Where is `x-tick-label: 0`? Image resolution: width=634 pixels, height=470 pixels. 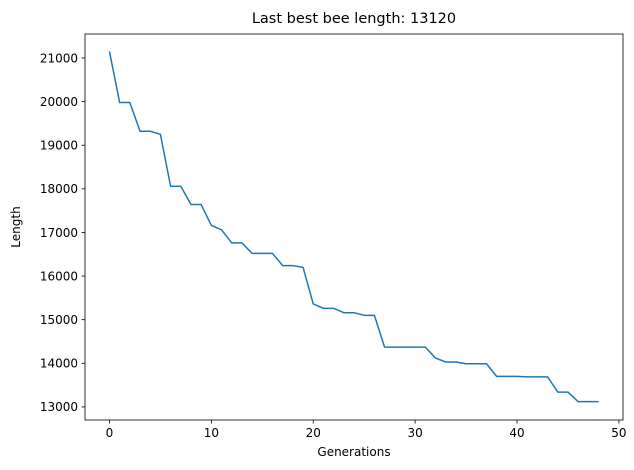 x-tick-label: 0 is located at coordinates (110, 433).